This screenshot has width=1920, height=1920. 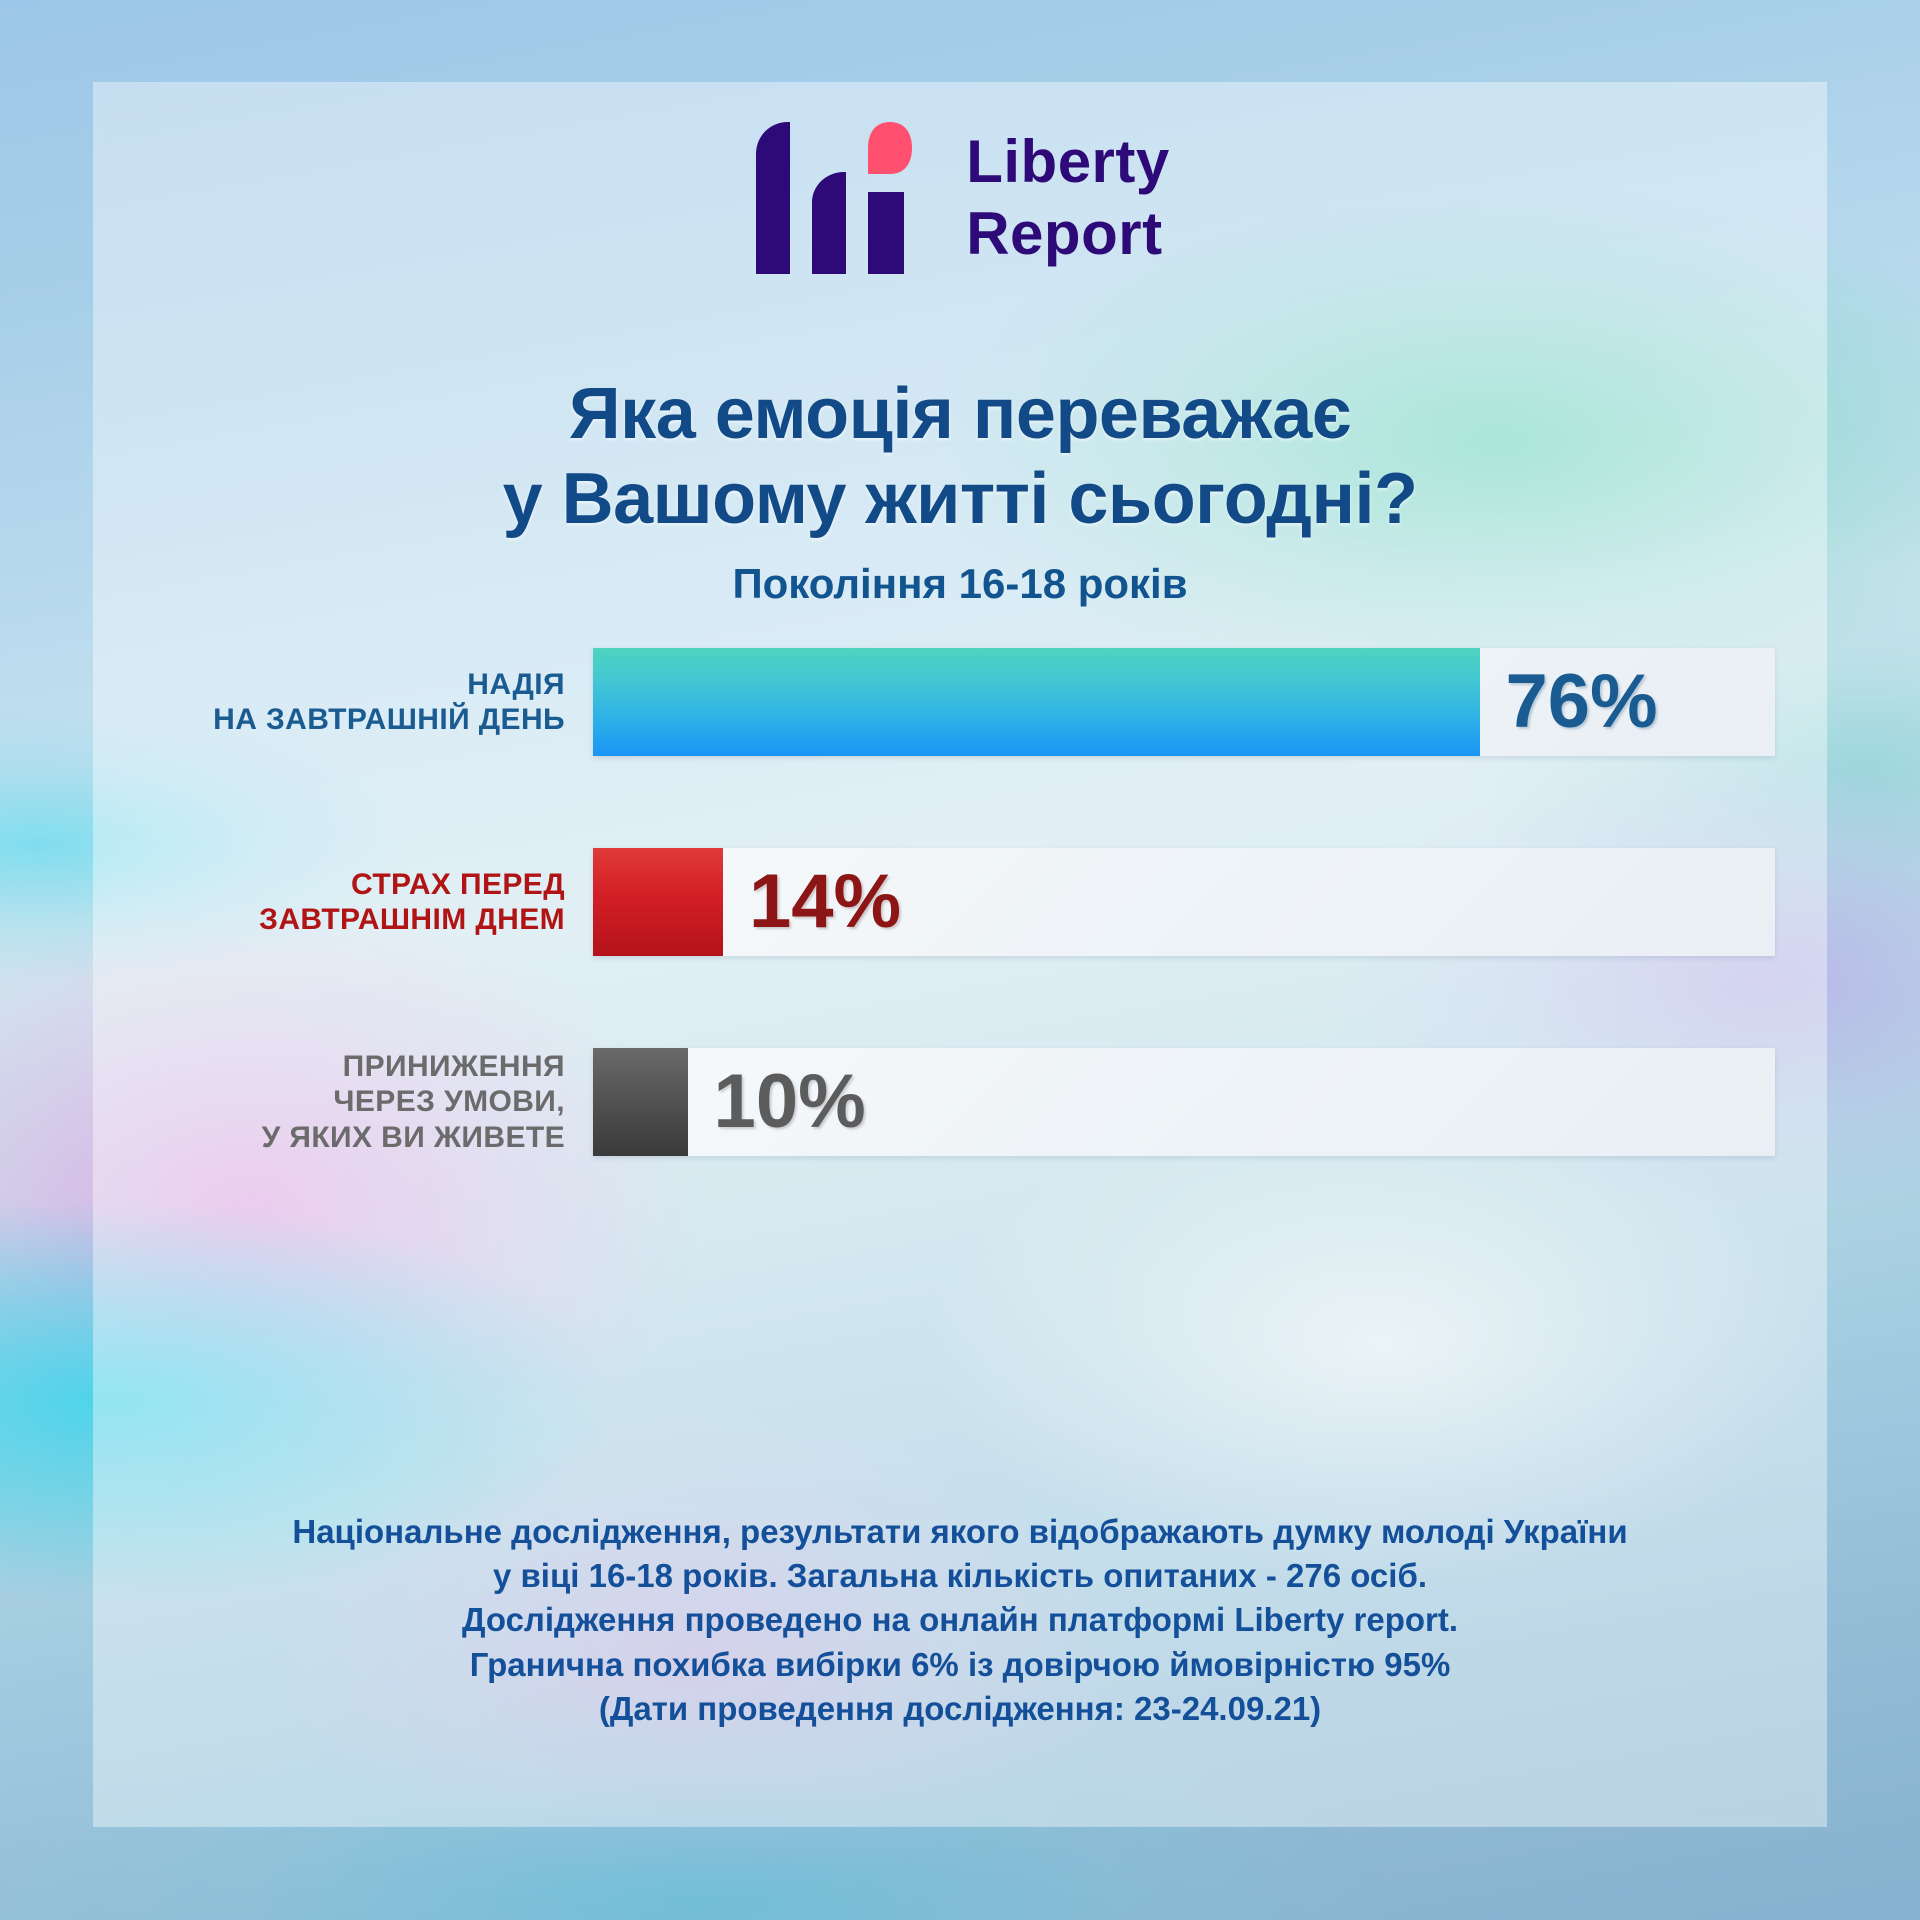 What do you see at coordinates (789, 1101) in the screenshot?
I see `bar-value-humiliation: 10%` at bounding box center [789, 1101].